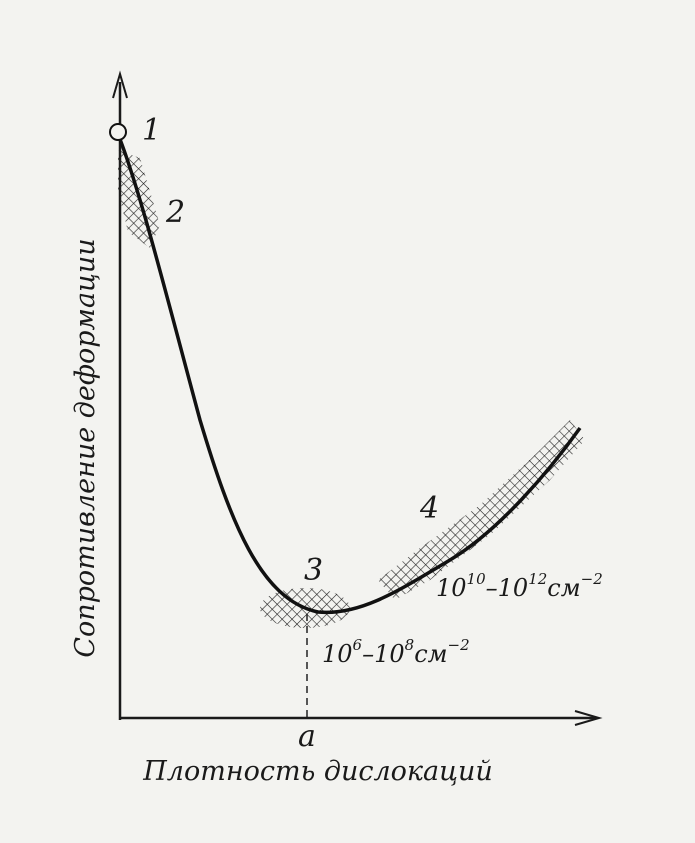 This screenshot has height=843, width=695. I want to click on x-marker: a, so click(307, 736).